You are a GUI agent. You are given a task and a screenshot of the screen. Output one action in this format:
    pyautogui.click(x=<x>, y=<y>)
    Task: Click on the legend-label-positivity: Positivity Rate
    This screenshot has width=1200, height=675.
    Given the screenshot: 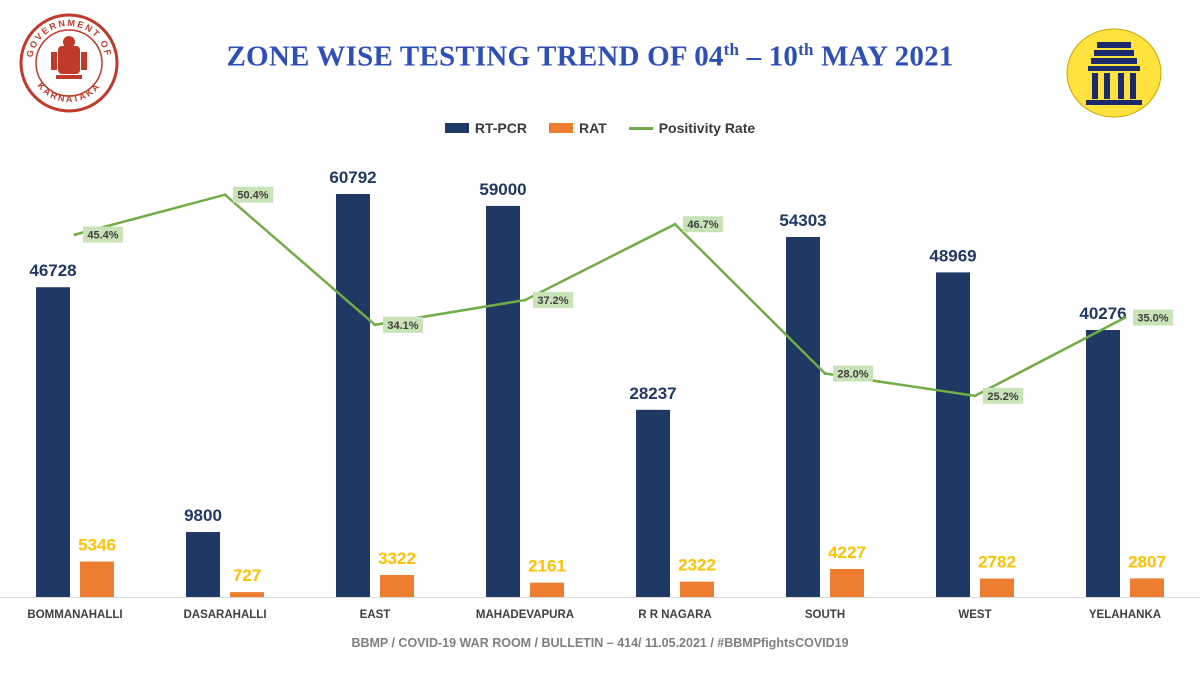 What is the action you would take?
    pyautogui.click(x=707, y=128)
    